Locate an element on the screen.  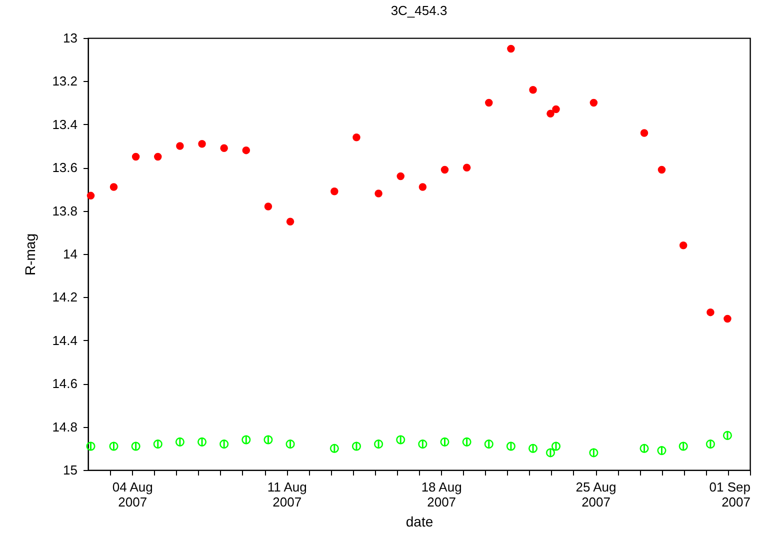
y-axis-title: R-mag is located at coordinates (30, 254).